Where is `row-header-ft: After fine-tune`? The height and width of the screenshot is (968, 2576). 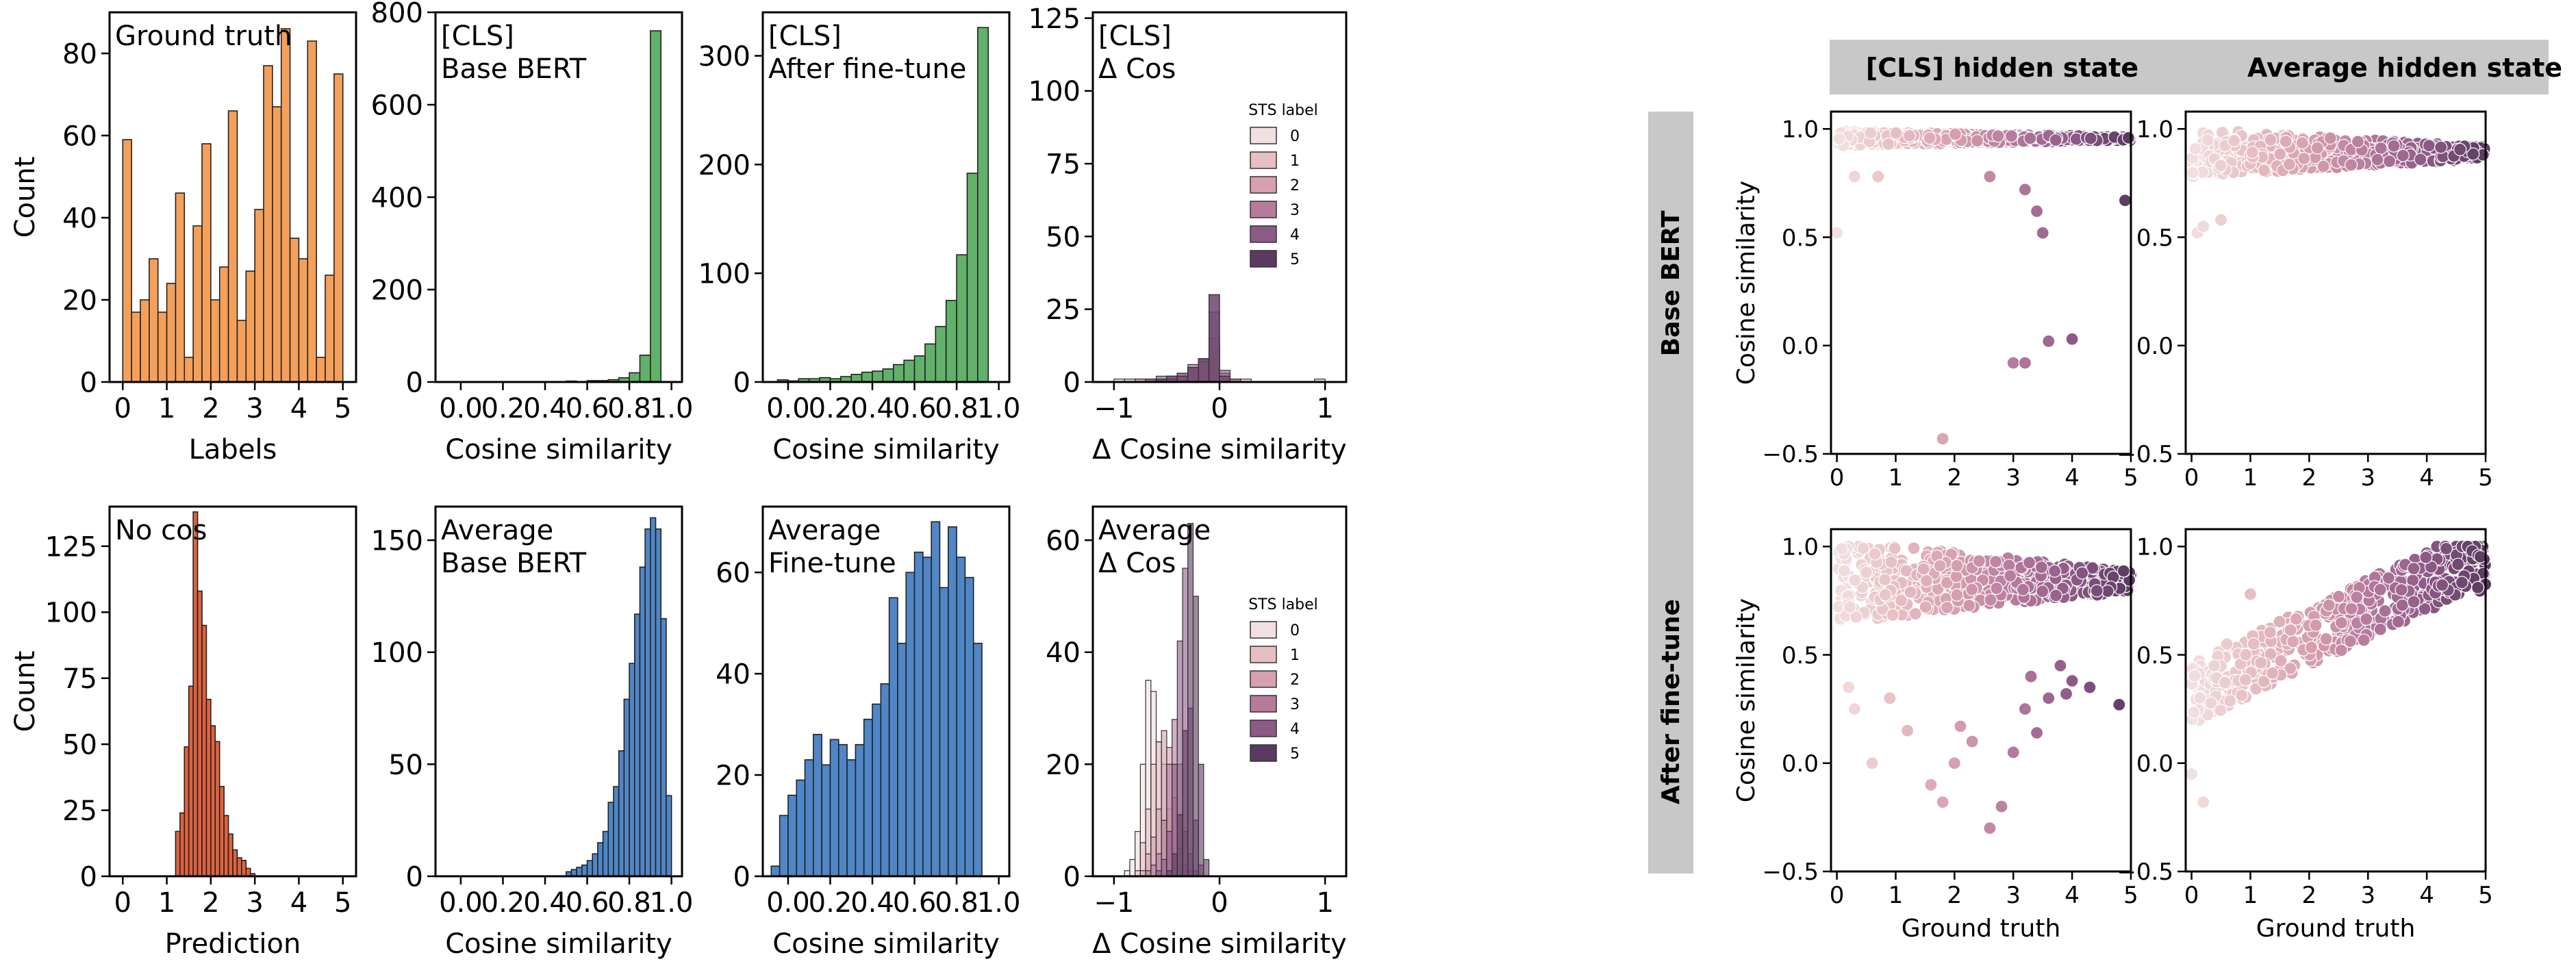 row-header-ft: After fine-tune is located at coordinates (1671, 701).